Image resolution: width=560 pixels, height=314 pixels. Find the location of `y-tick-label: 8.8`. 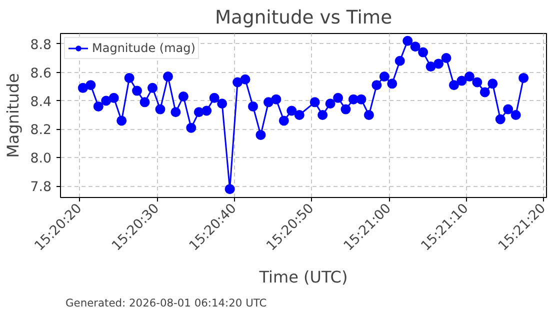

y-tick-label: 8.8 is located at coordinates (41, 45).